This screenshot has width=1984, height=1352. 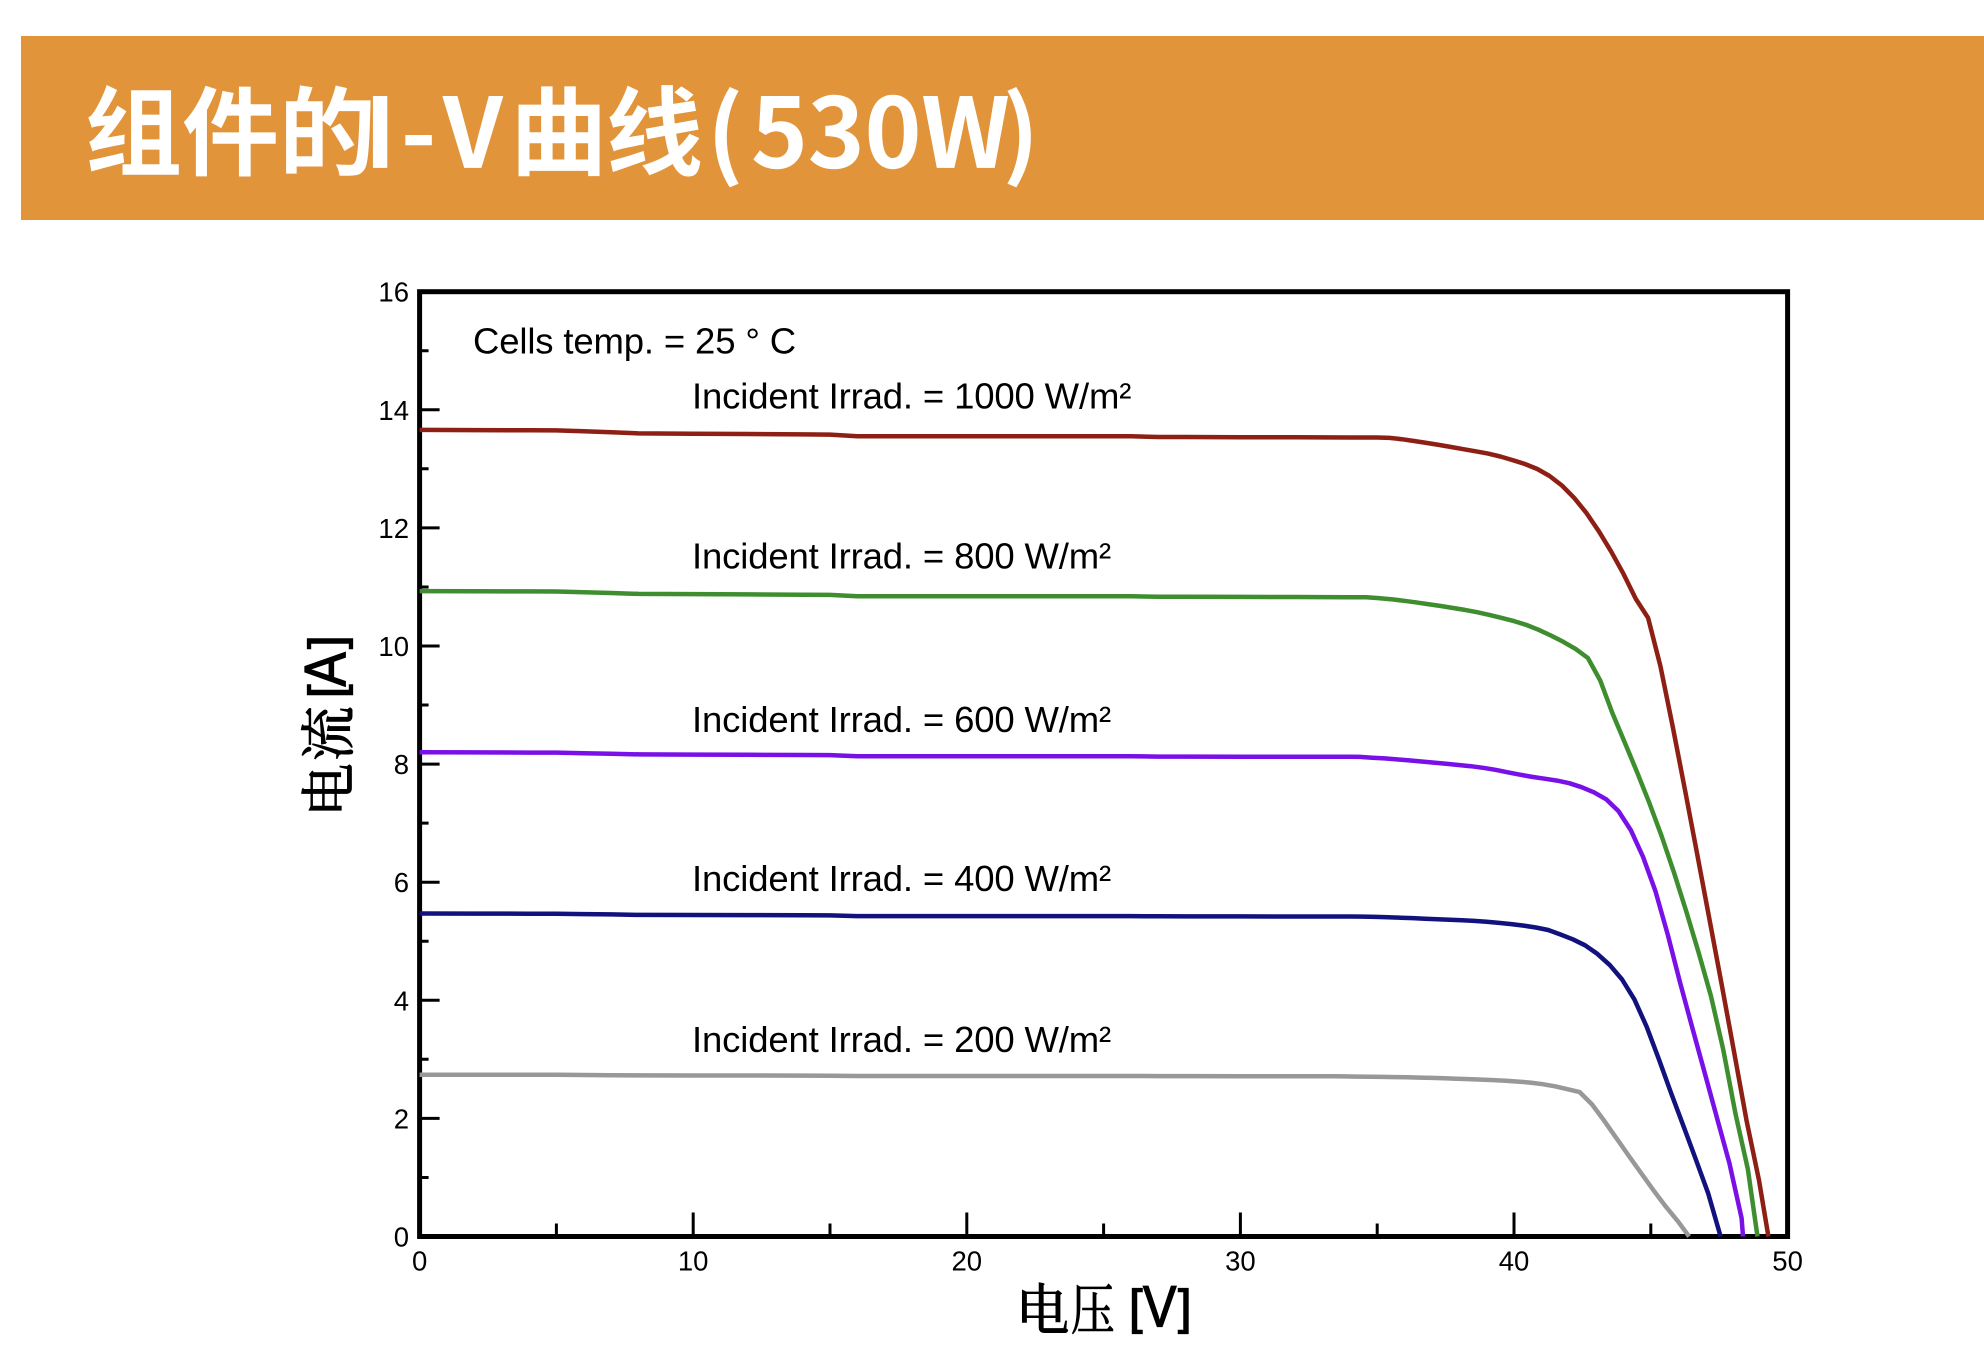 What do you see at coordinates (325, 669) in the screenshot?
I see `svg-text: A` at bounding box center [325, 669].